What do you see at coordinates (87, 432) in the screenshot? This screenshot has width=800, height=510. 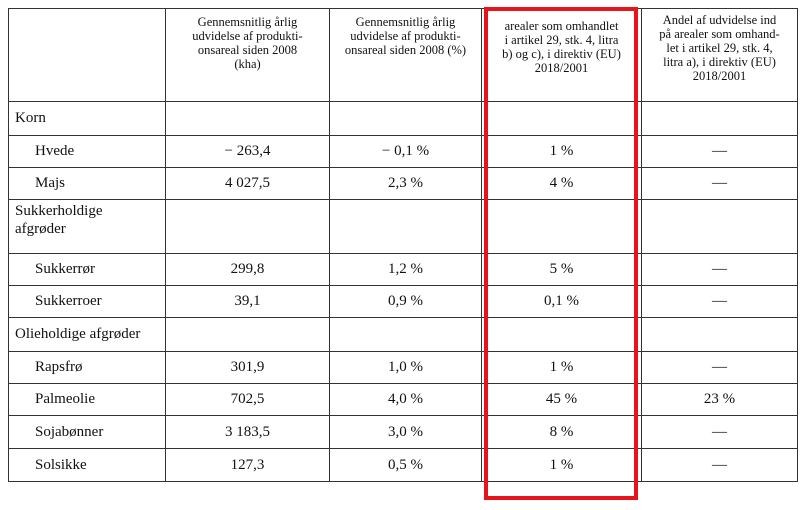 I see `crop-label: Sojabønner` at bounding box center [87, 432].